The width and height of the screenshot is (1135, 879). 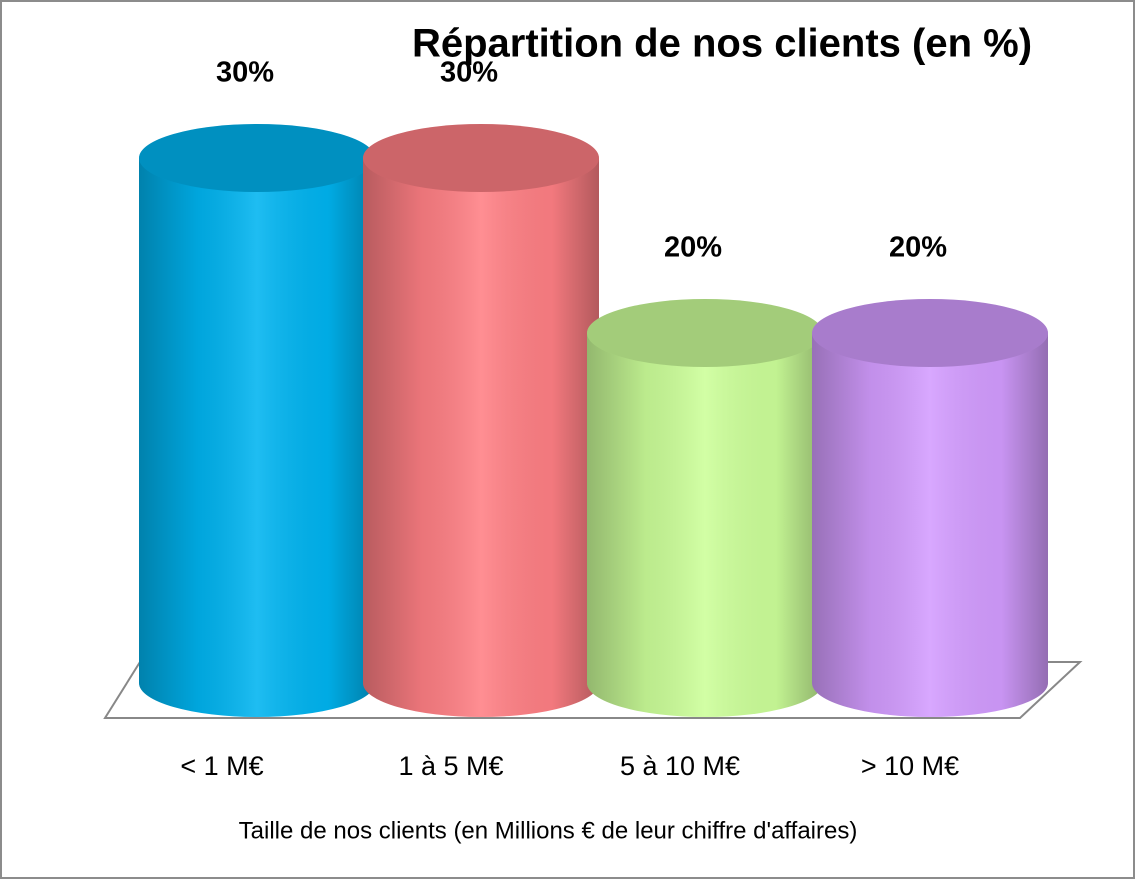 What do you see at coordinates (450, 766) in the screenshot?
I see `x-tick-label: 1 à 5 M€` at bounding box center [450, 766].